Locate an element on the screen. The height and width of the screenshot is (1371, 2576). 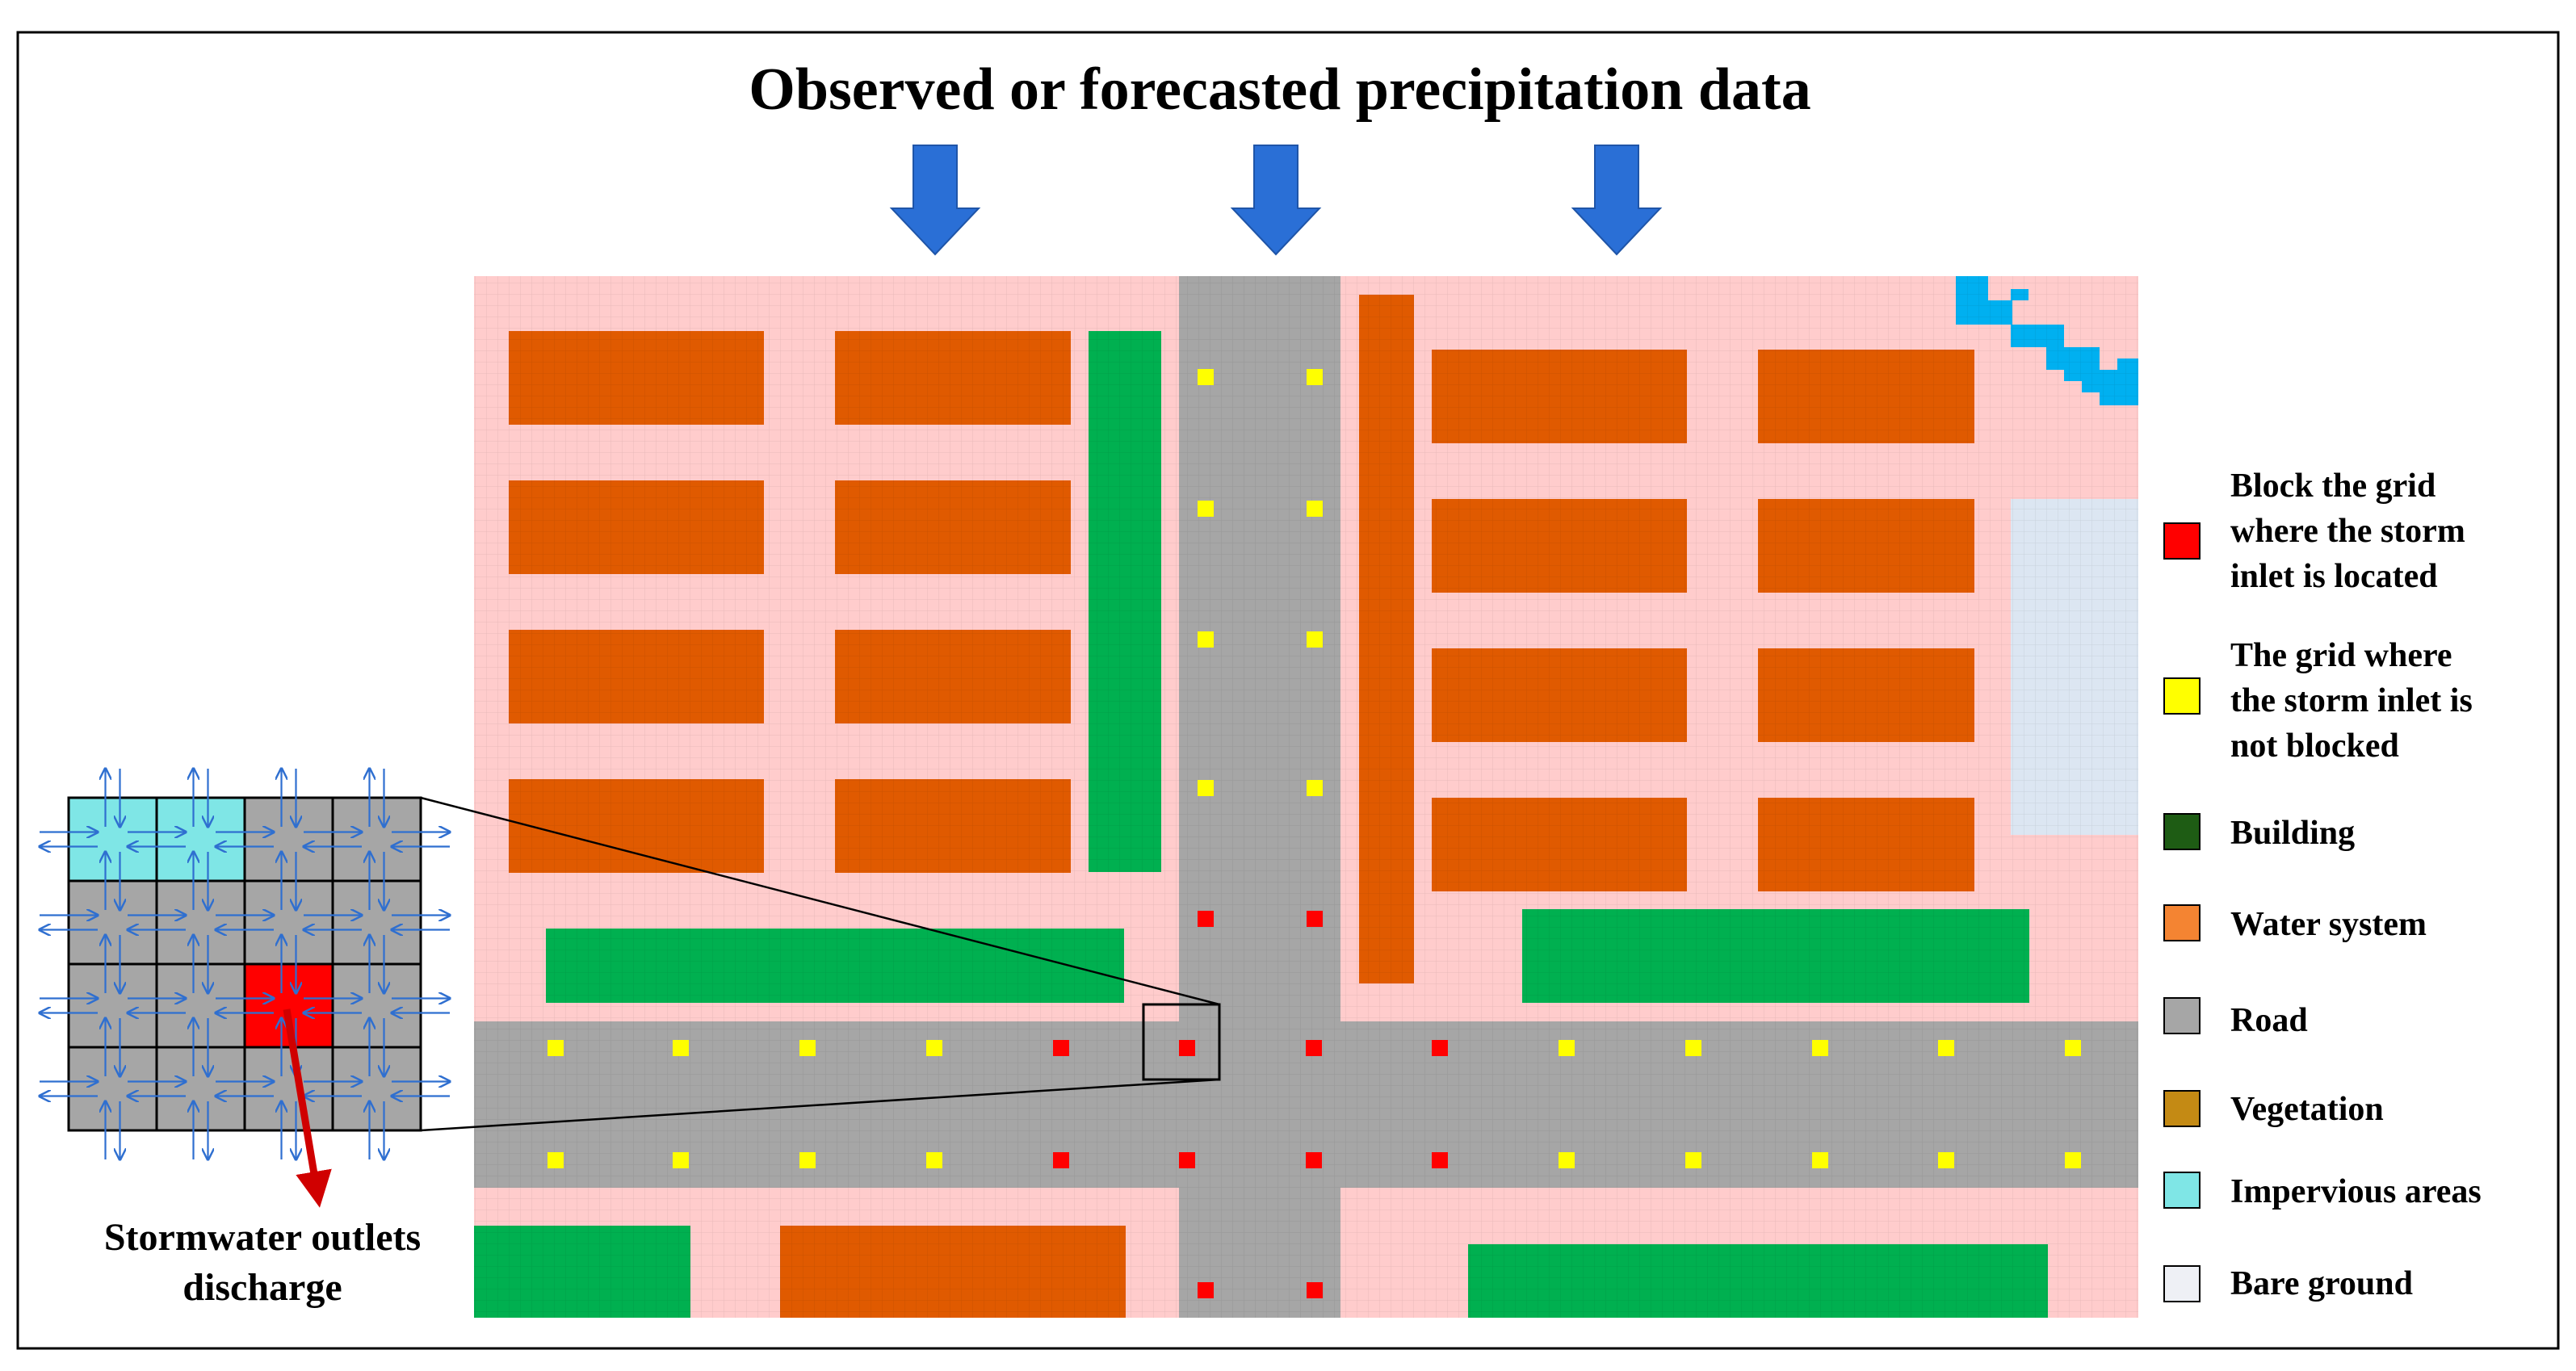
zoom-box is located at coordinates (1181, 1042).